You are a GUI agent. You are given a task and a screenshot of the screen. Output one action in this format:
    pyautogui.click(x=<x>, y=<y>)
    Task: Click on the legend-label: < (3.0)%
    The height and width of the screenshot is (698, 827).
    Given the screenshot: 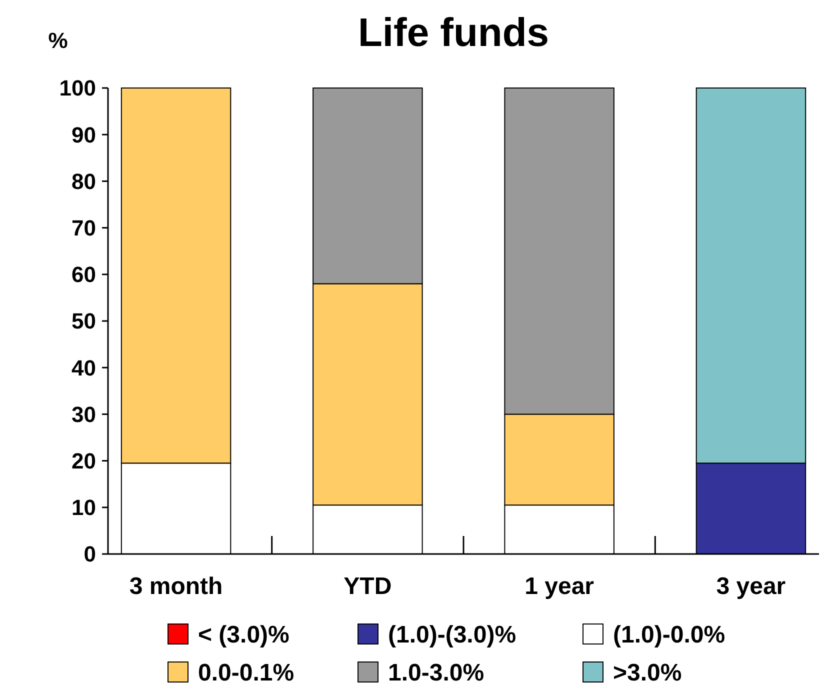 What is the action you would take?
    pyautogui.click(x=244, y=634)
    